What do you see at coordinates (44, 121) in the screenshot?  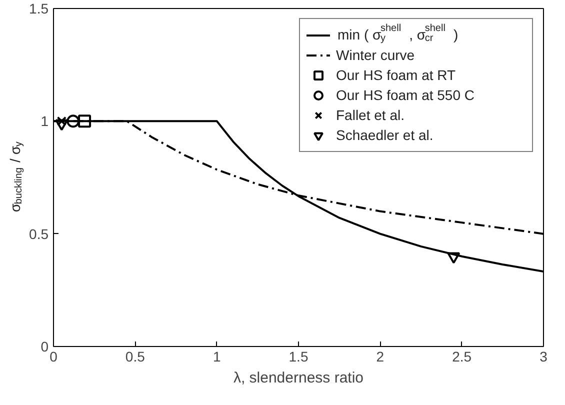 I see `y-tick-label: 1` at bounding box center [44, 121].